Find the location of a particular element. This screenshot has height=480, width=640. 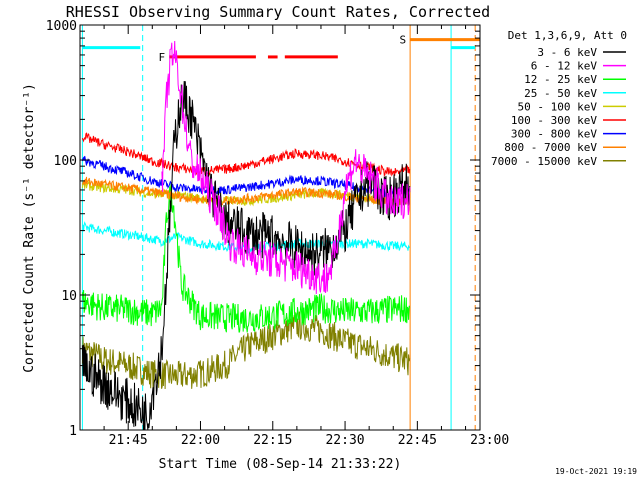

legend-title: Det 1,3,6,9, Att 0 is located at coordinates (567, 35).